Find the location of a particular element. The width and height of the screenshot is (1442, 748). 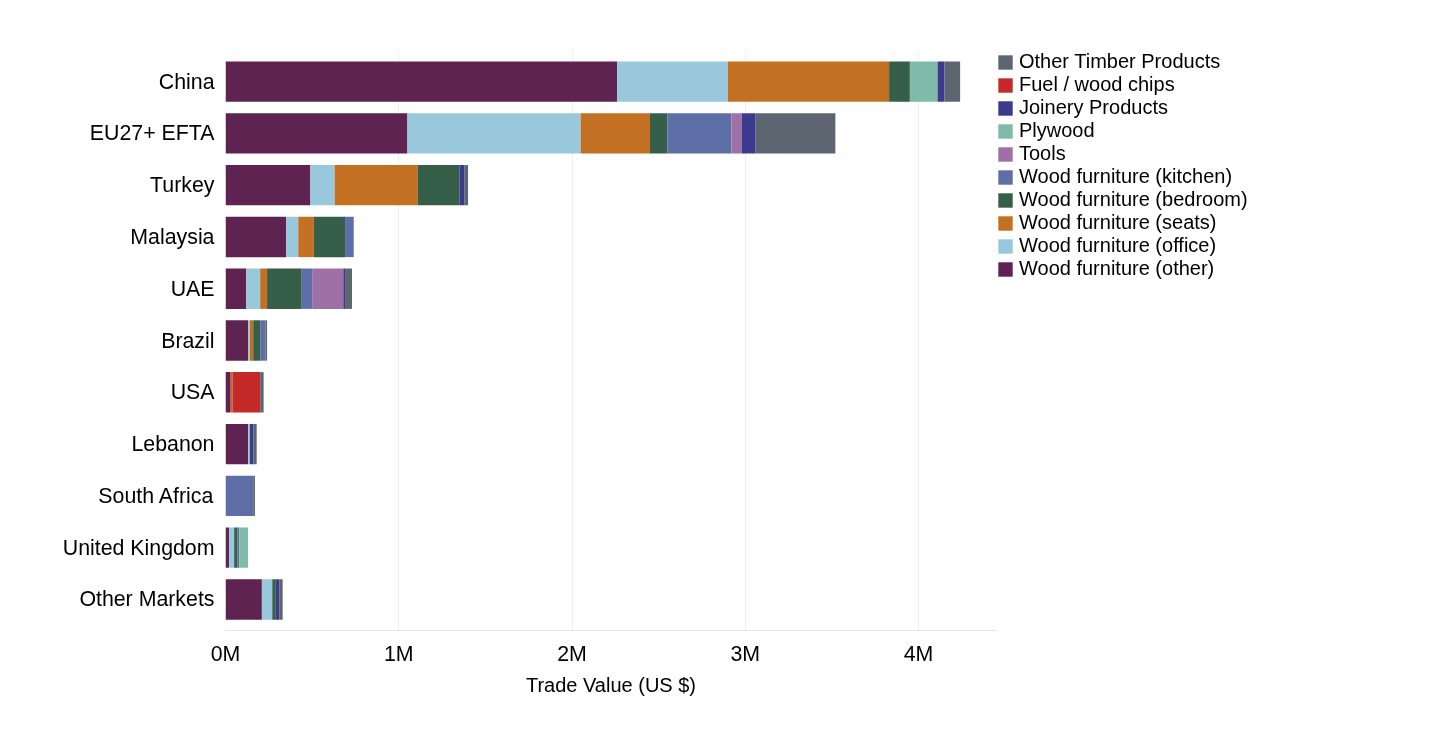

legend-label: Other Timber Products is located at coordinates (1120, 61).